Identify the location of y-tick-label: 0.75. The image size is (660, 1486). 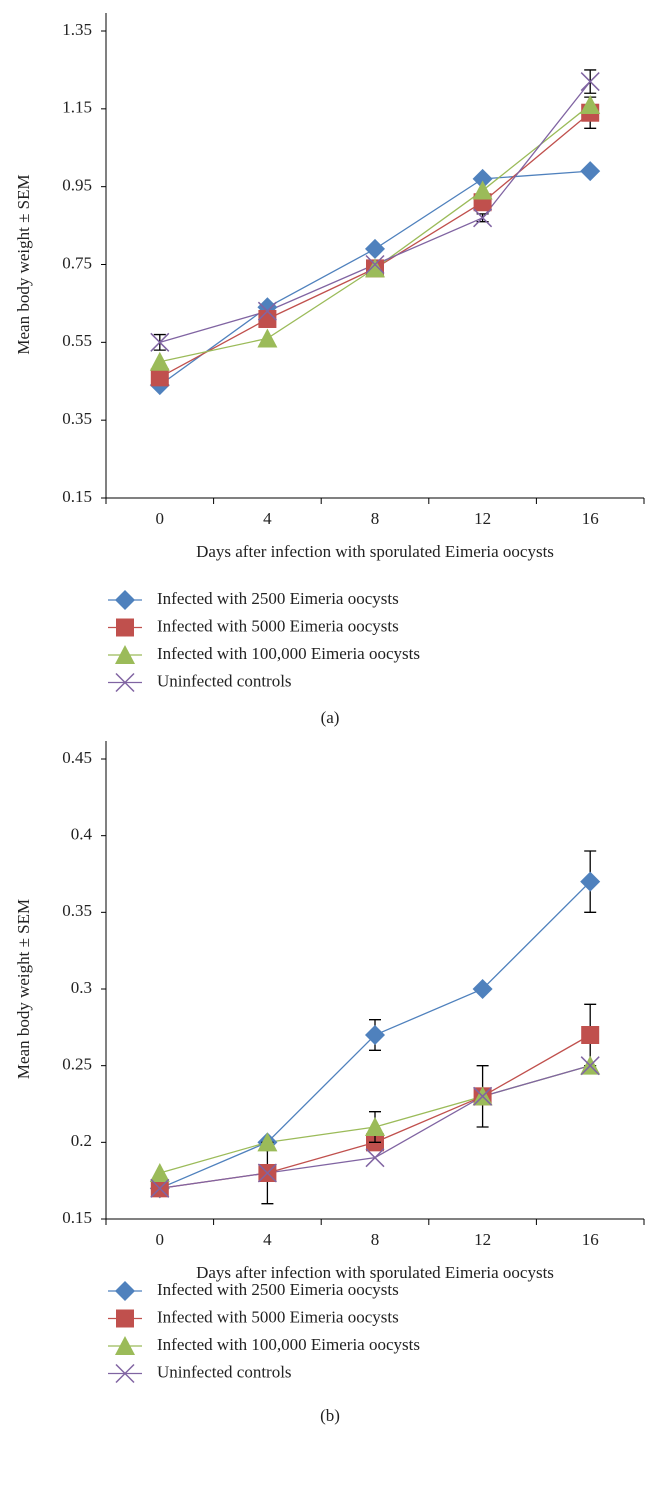
(77, 262).